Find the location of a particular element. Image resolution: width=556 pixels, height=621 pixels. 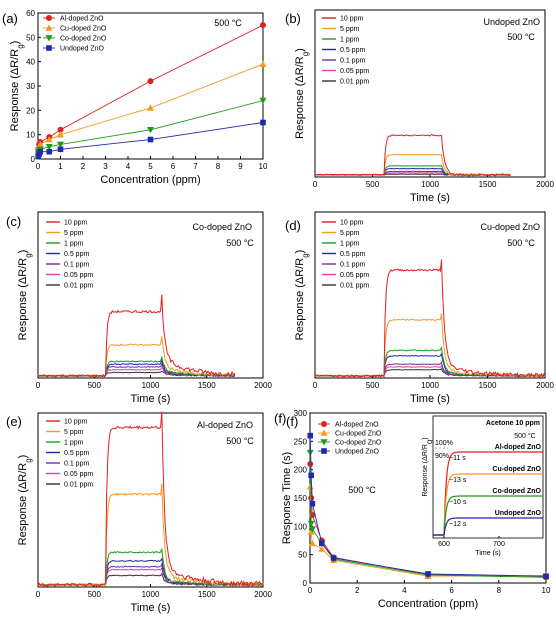

panel-label: (d) is located at coordinates (293, 225).